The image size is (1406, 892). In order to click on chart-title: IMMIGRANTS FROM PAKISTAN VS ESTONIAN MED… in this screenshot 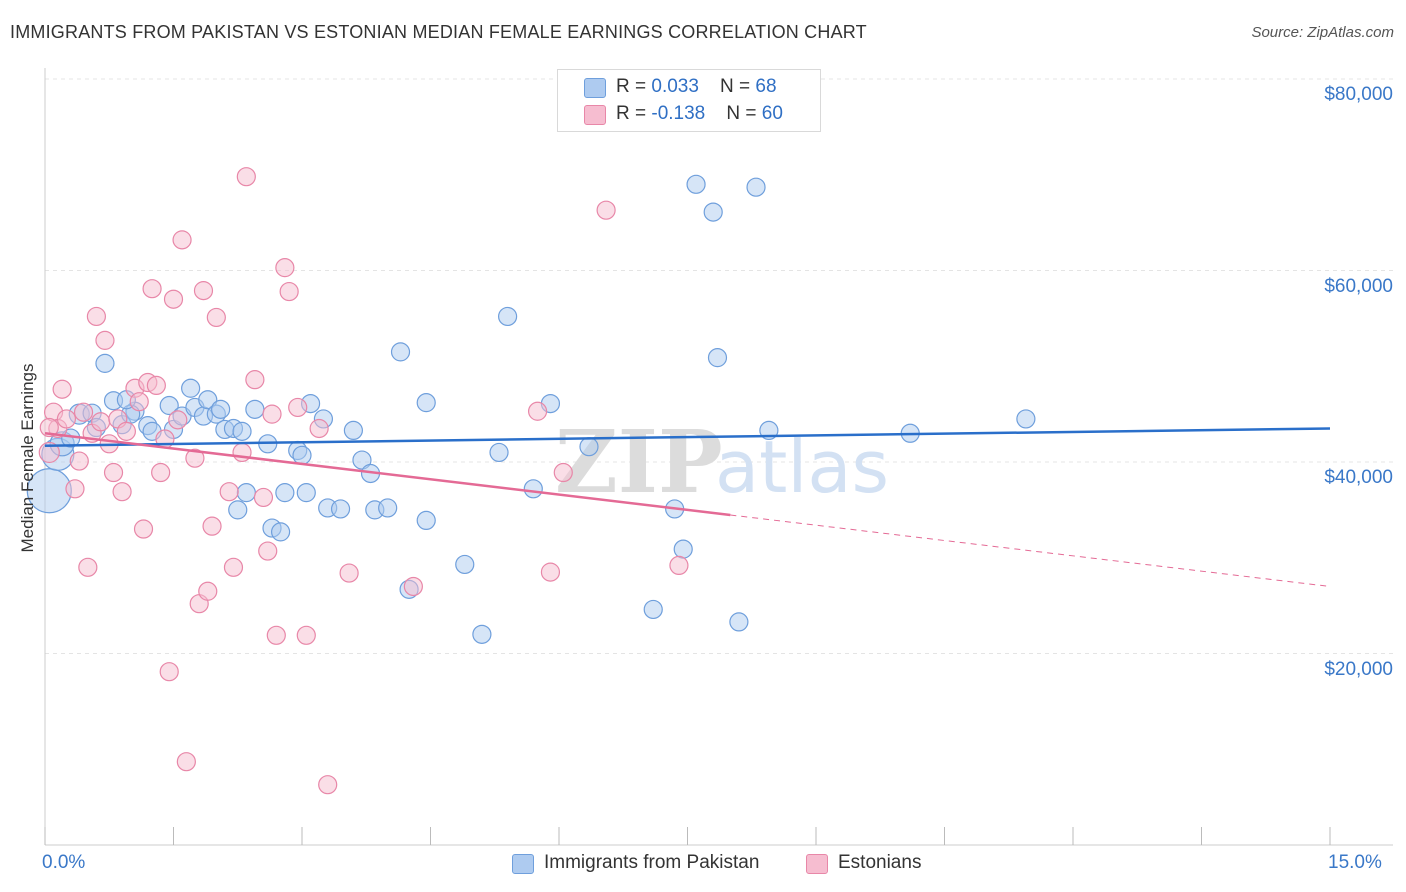, I will do `click(438, 32)`.